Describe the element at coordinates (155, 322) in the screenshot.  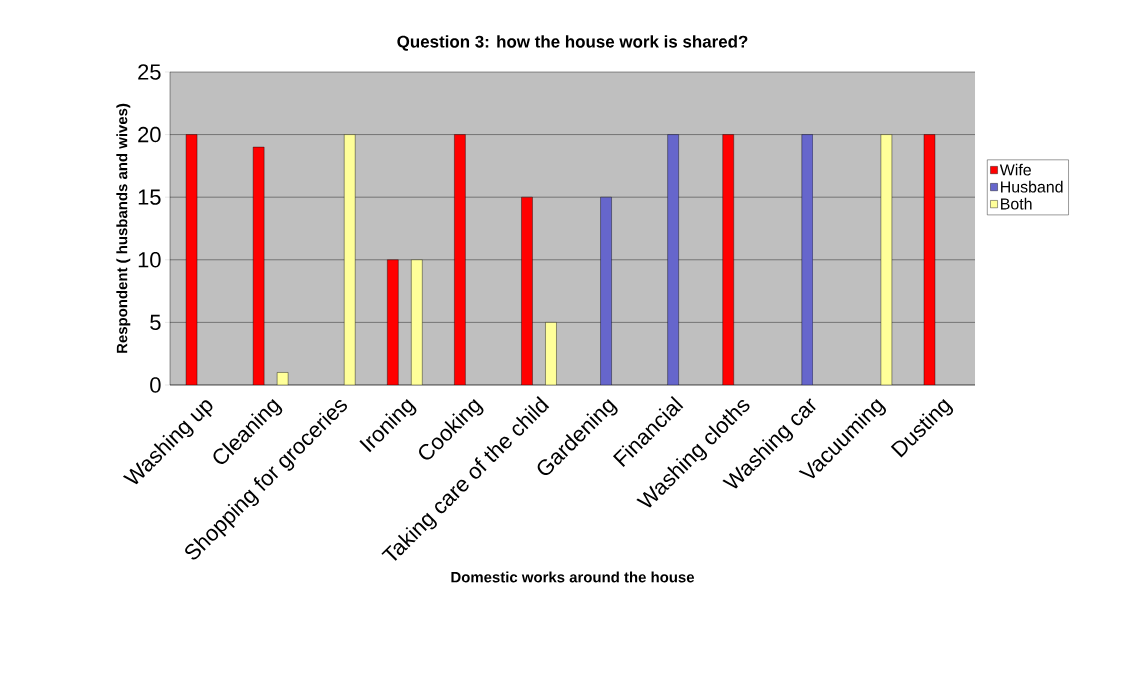
I see `y-tick-label: 5` at that location.